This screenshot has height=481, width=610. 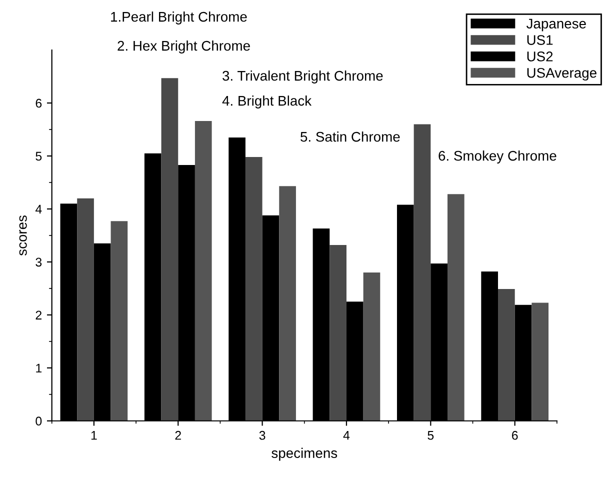 What do you see at coordinates (540, 40) in the screenshot?
I see `legend-label: US1` at bounding box center [540, 40].